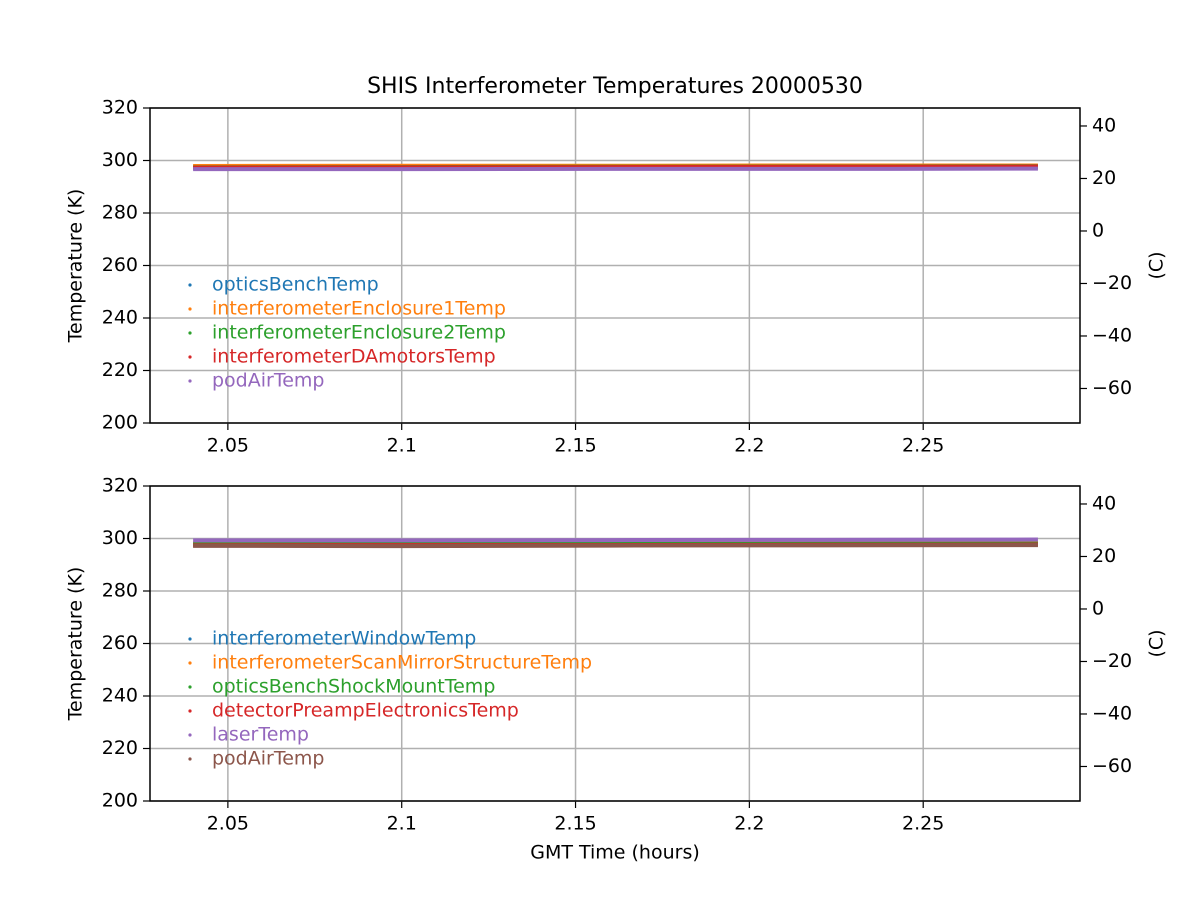 The height and width of the screenshot is (900, 1200). I want to click on legend-label: interferometerDAmotorsTemp, so click(354, 357).